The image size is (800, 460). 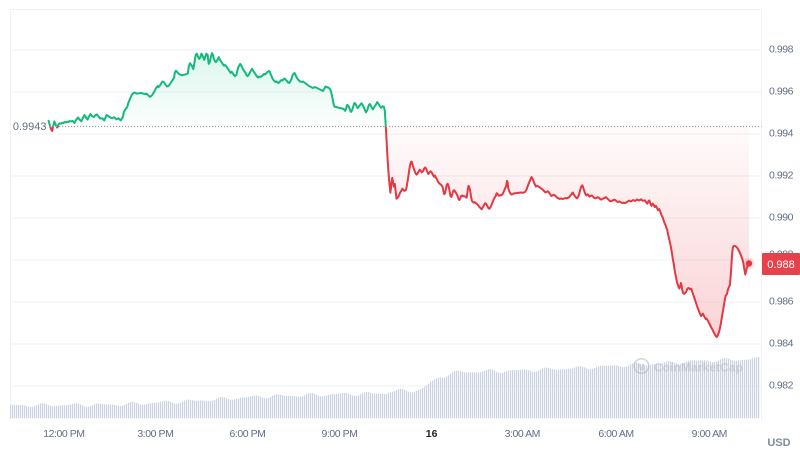 I want to click on svg-text: 3:00 AM, so click(x=522, y=434).